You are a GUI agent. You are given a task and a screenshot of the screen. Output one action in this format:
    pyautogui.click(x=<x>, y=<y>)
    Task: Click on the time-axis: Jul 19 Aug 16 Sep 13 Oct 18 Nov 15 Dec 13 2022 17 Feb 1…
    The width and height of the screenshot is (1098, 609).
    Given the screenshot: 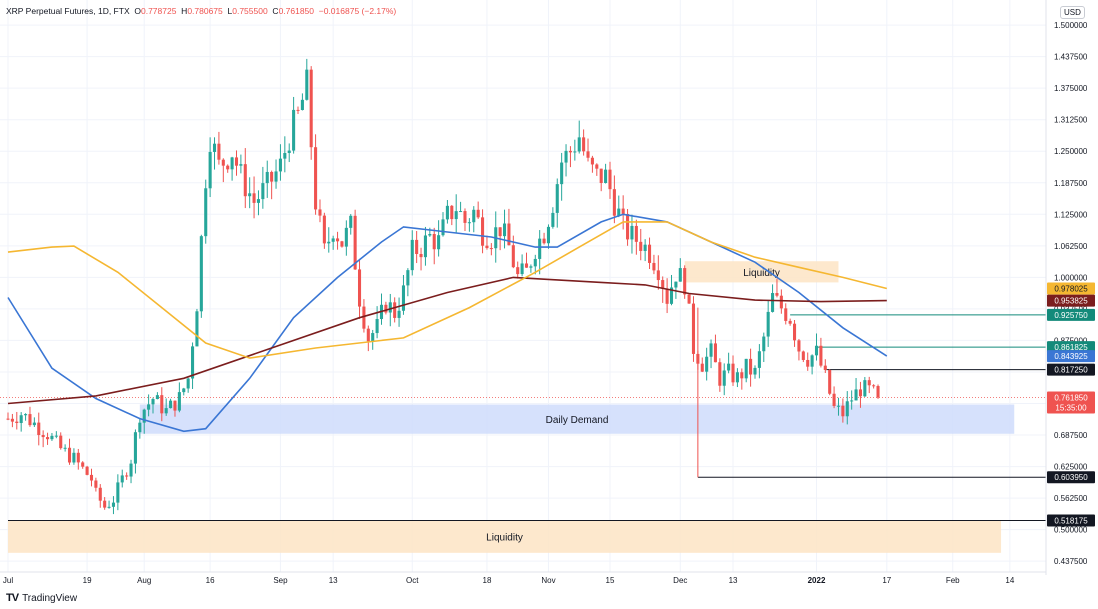 What is the action you would take?
    pyautogui.click(x=523, y=578)
    